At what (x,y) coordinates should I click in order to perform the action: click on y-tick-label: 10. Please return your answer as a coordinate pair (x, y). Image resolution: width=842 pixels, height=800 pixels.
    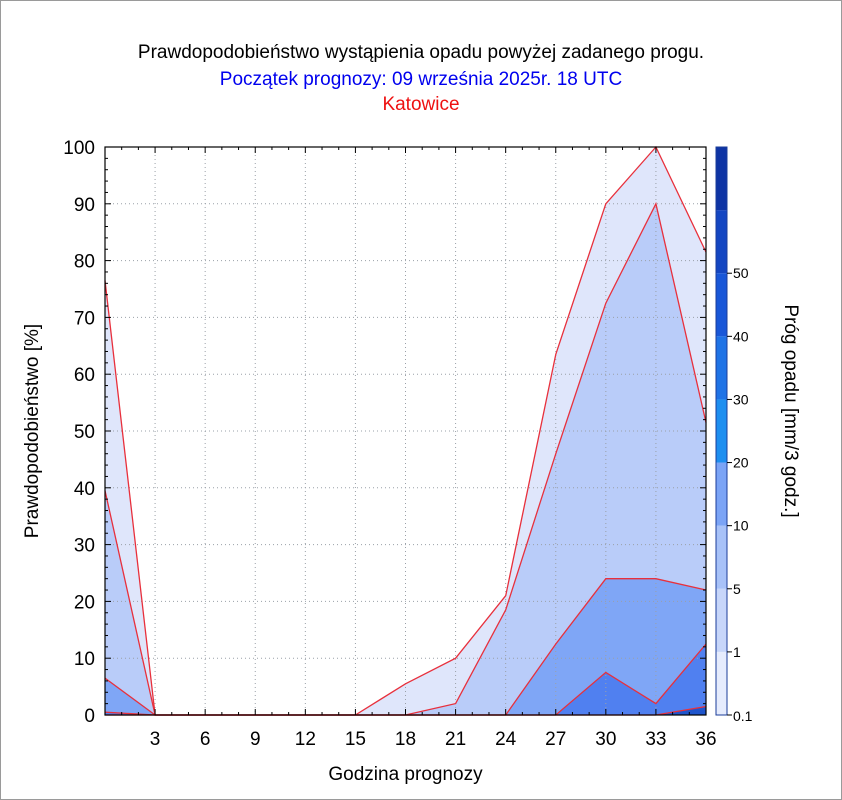
    Looking at the image, I should click on (84, 659).